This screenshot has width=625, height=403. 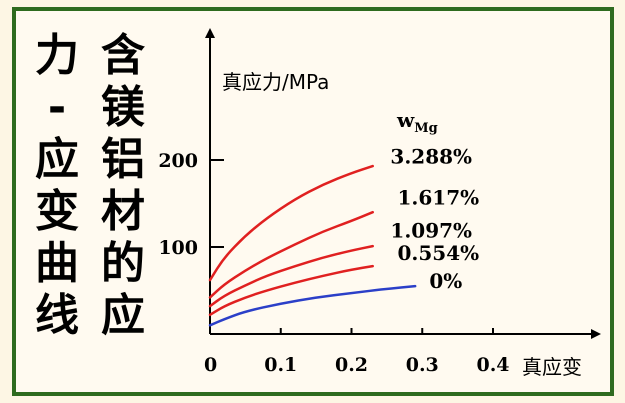 What do you see at coordinates (425, 128) in the screenshot?
I see `legend-title-sub: Mg` at bounding box center [425, 128].